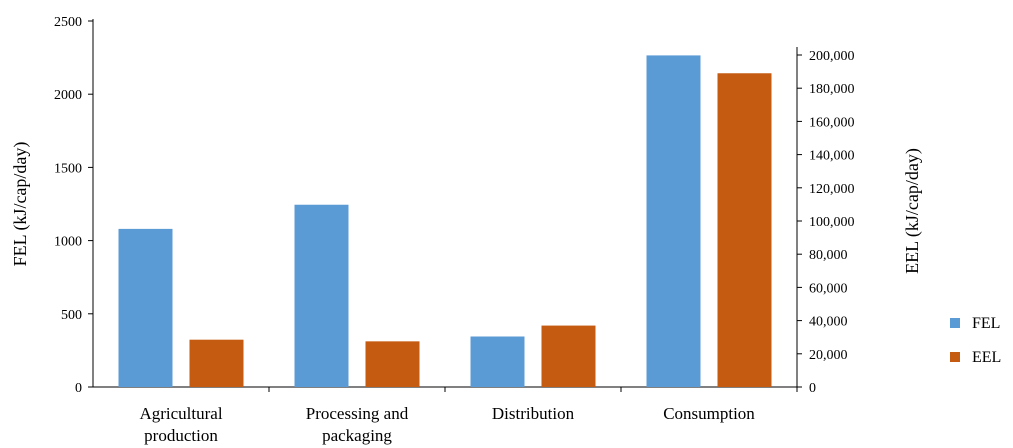  I want to click on x-category-label: production, so click(181, 435).